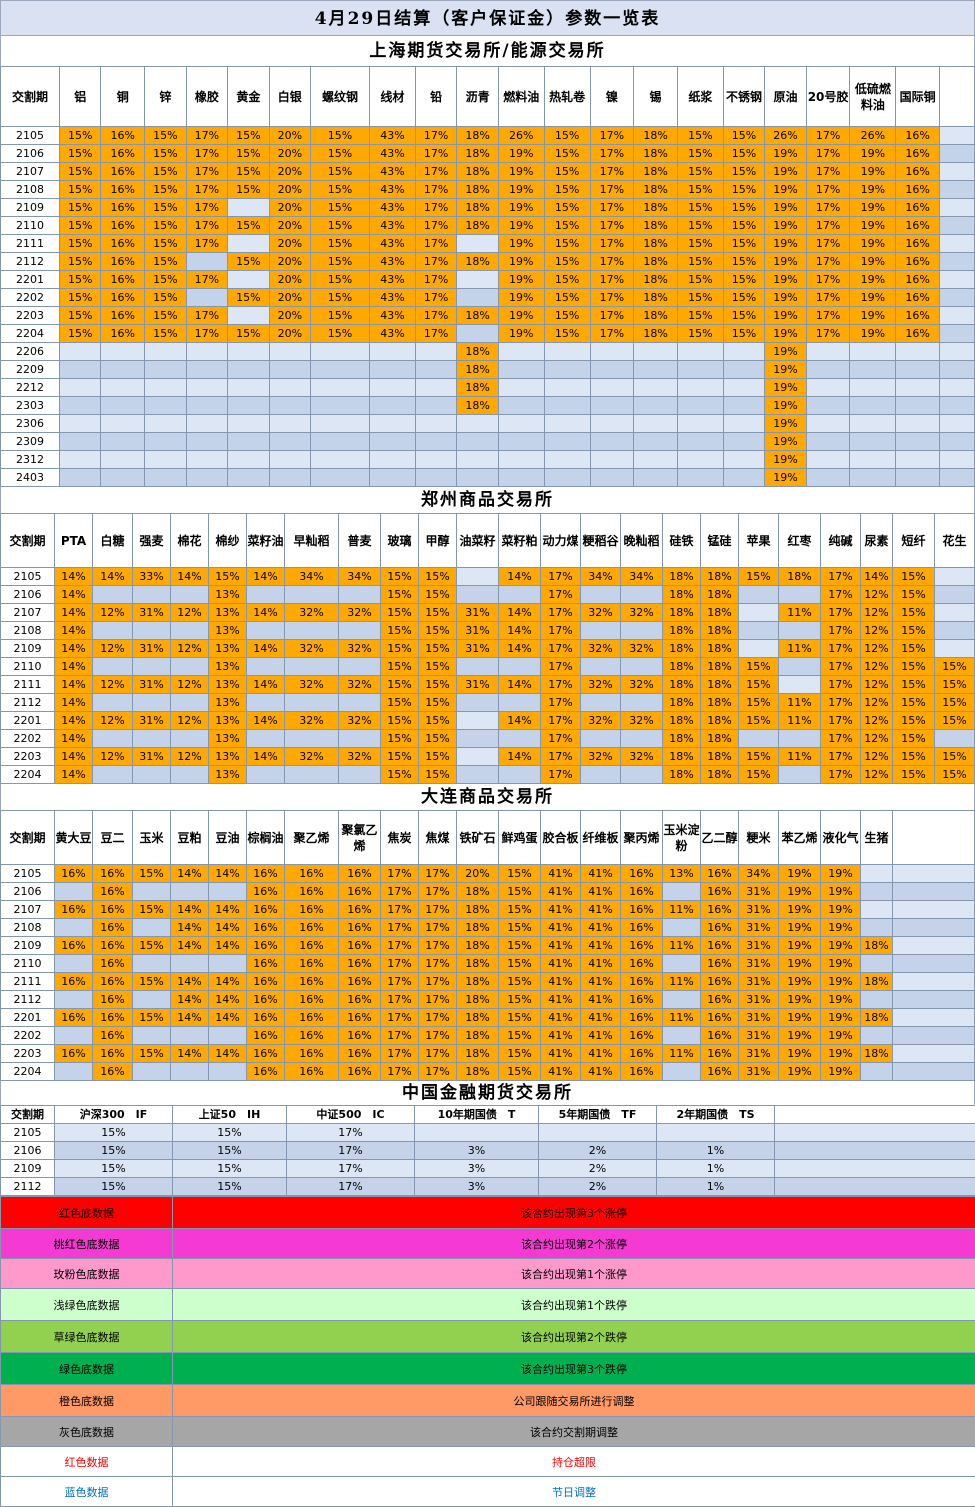 Image resolution: width=975 pixels, height=1507 pixels. Describe the element at coordinates (800, 838) in the screenshot. I see `column-header: 苯乙烯` at that location.